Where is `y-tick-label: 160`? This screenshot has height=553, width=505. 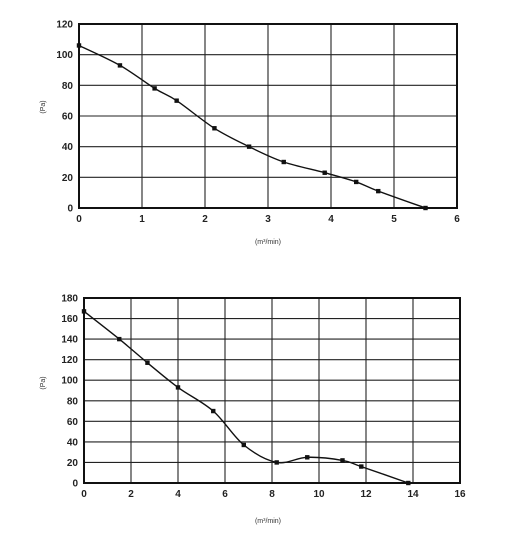 y-tick-label: 160 is located at coordinates (69, 319).